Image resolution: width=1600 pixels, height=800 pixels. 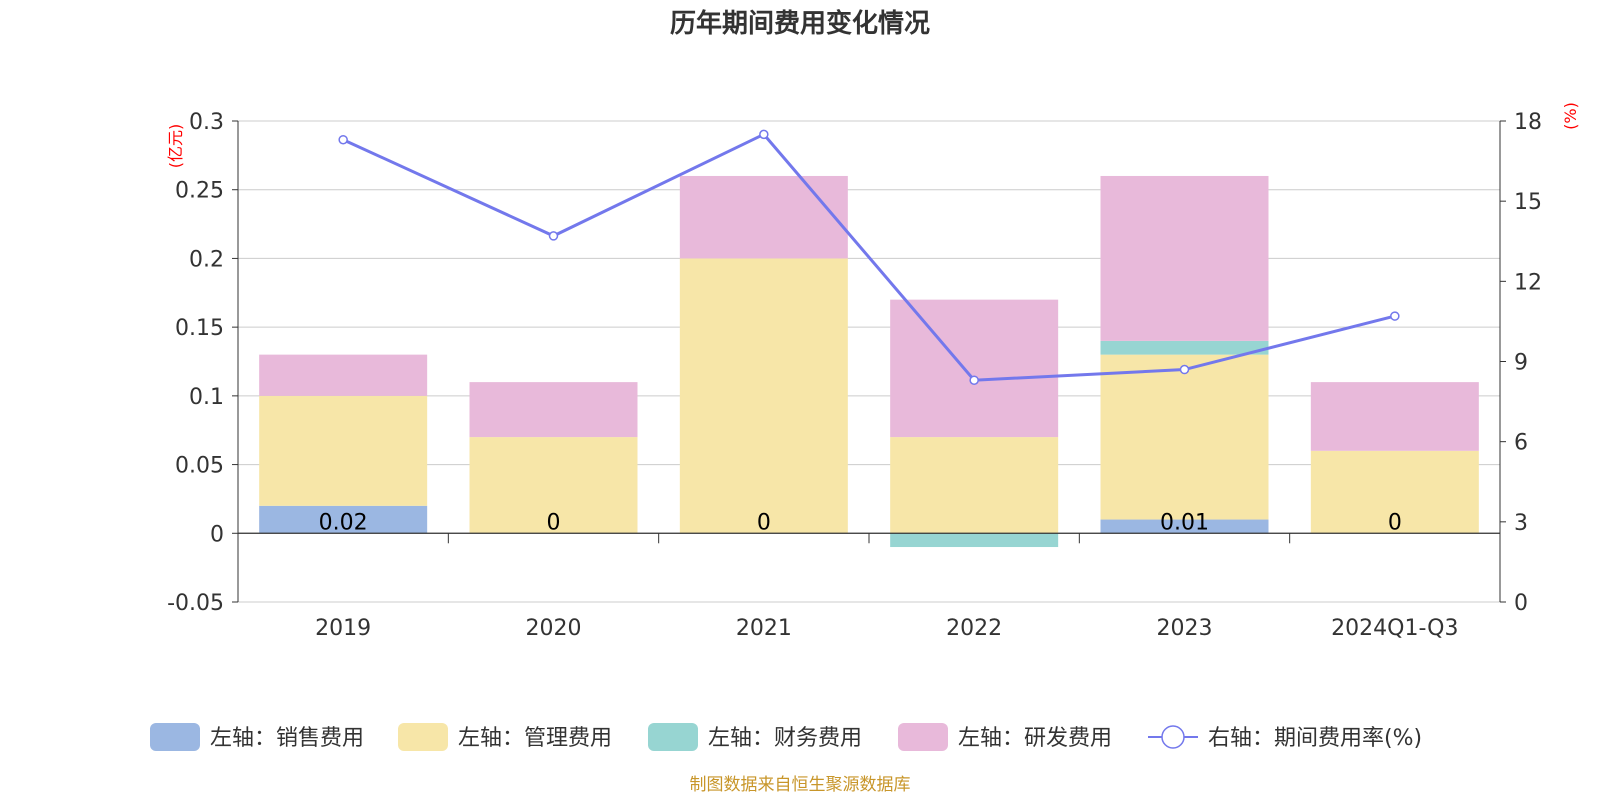 What do you see at coordinates (195, 603) in the screenshot?
I see `left-tick-label: -0.05` at bounding box center [195, 603].